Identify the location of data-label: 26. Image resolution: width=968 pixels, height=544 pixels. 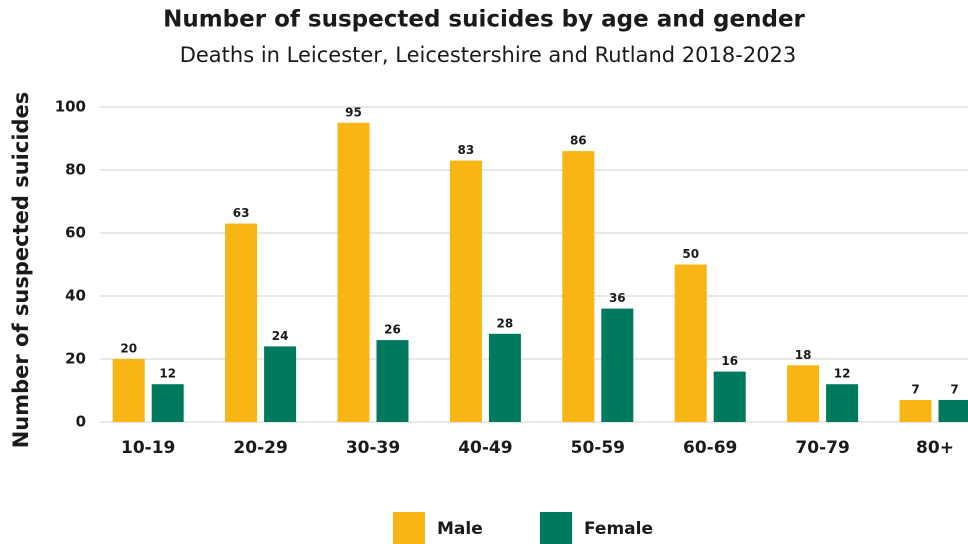
(392, 330).